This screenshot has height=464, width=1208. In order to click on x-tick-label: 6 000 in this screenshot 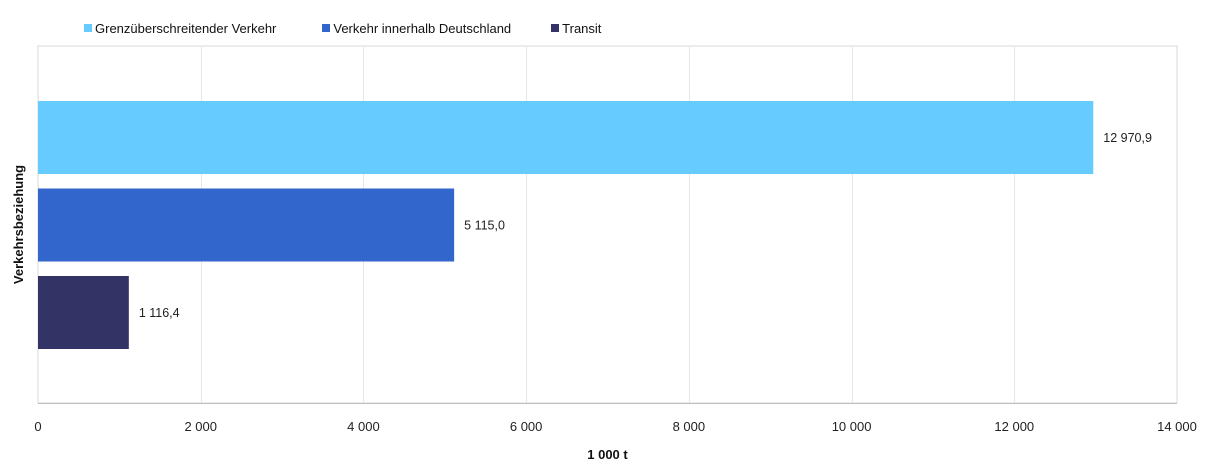, I will do `click(526, 426)`.